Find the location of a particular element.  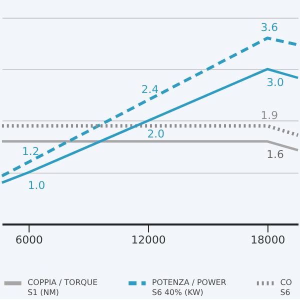

legend-label: COPPIA / TORQUE S1 (NM) is located at coordinates (63, 288).